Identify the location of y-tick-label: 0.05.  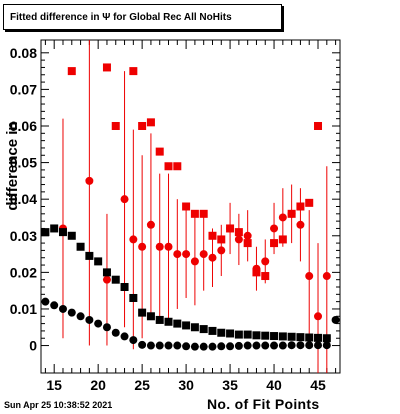
(23, 163).